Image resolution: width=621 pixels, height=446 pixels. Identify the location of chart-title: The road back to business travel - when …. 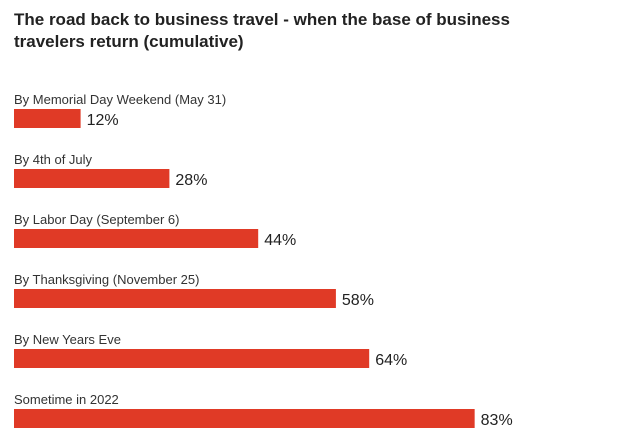
(262, 30).